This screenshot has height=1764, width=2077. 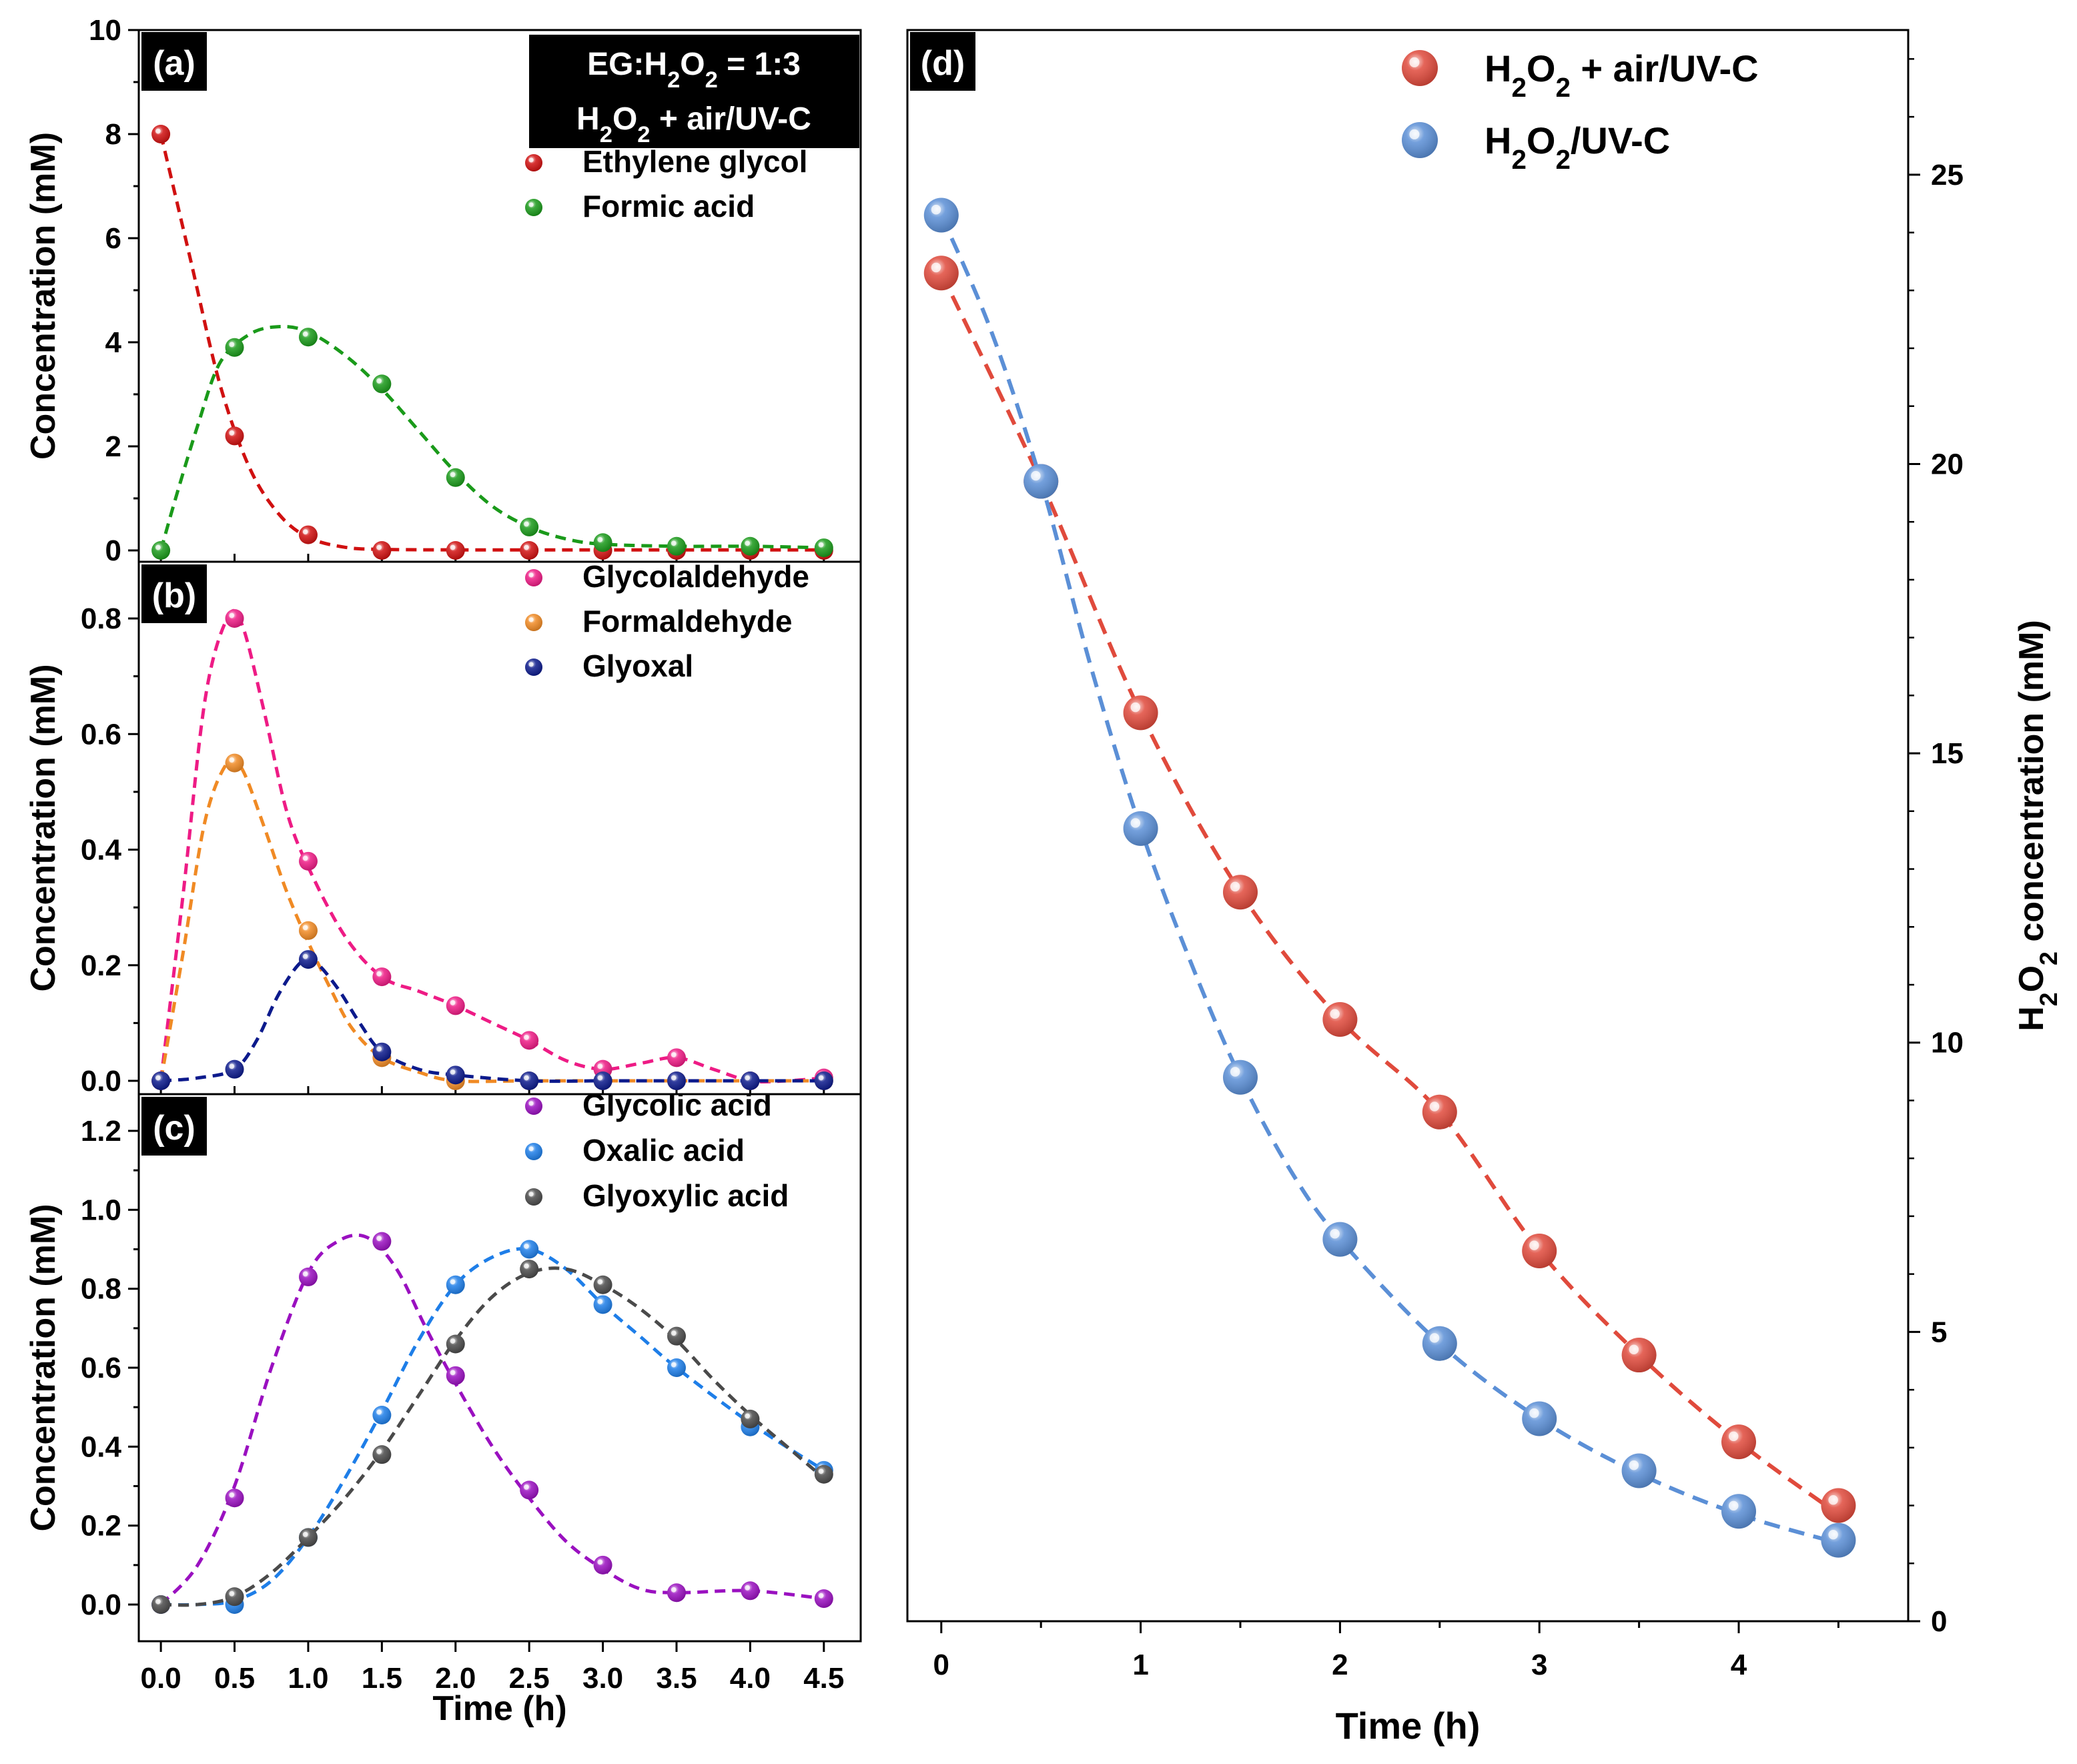 I want to click on panel-label: (b), so click(x=174, y=595).